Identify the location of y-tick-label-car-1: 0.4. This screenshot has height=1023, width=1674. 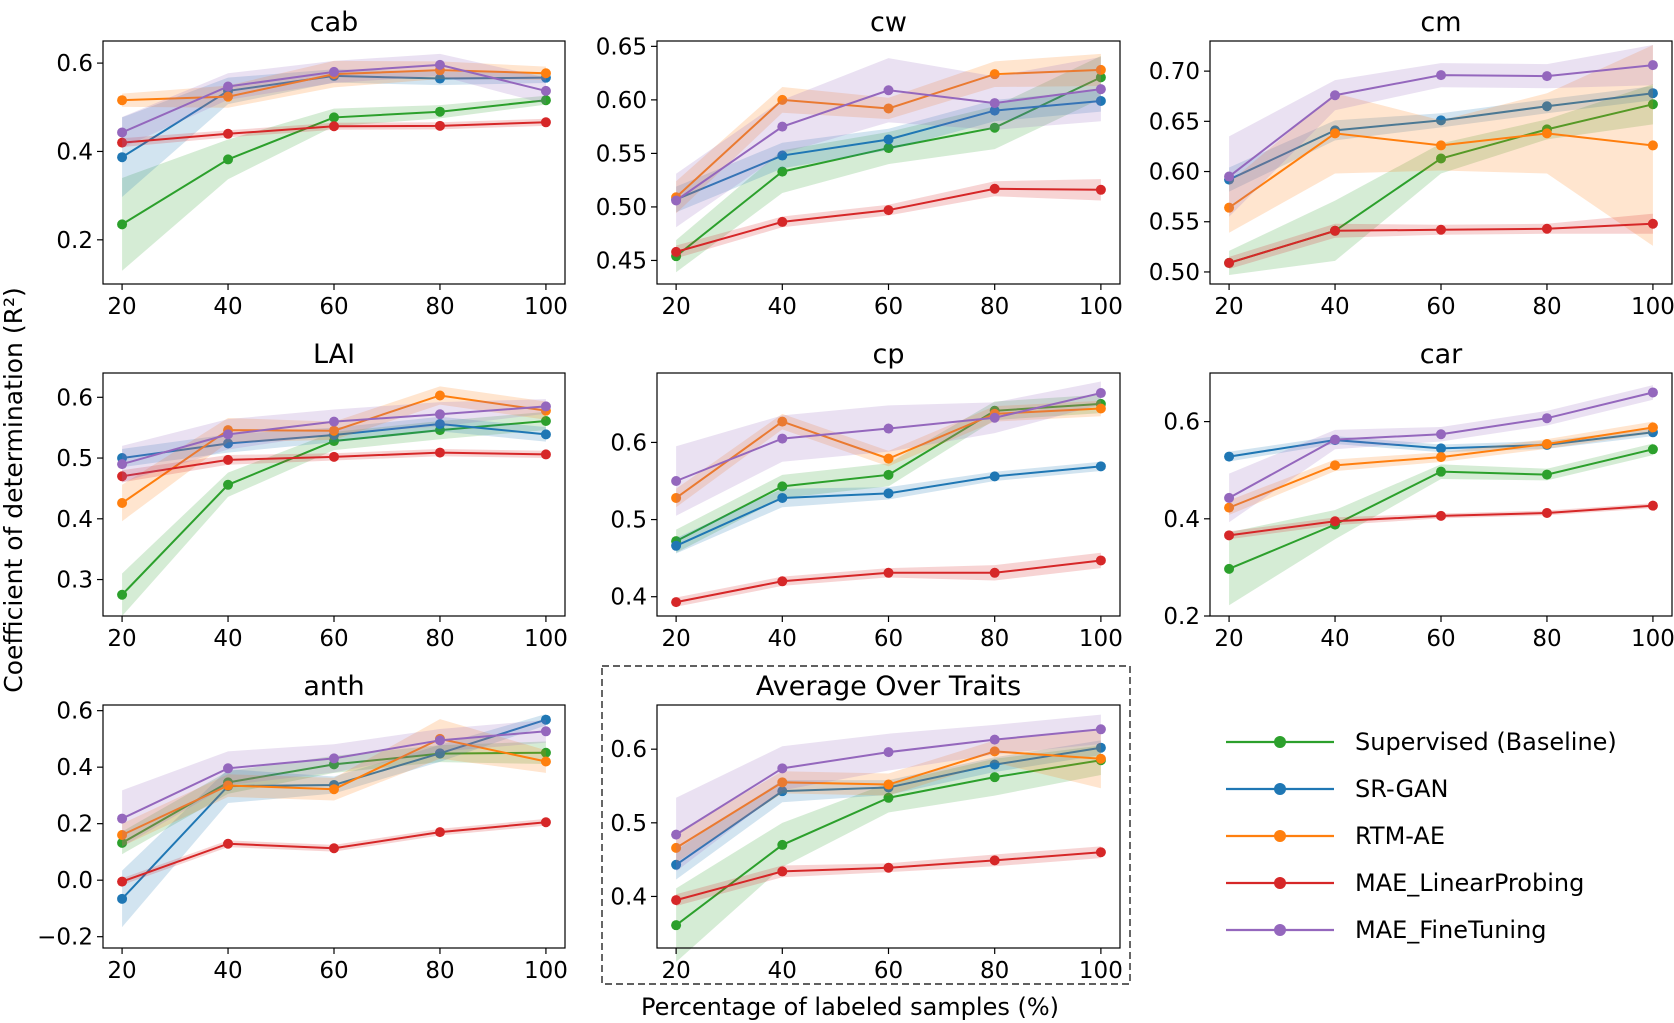
(1181, 520).